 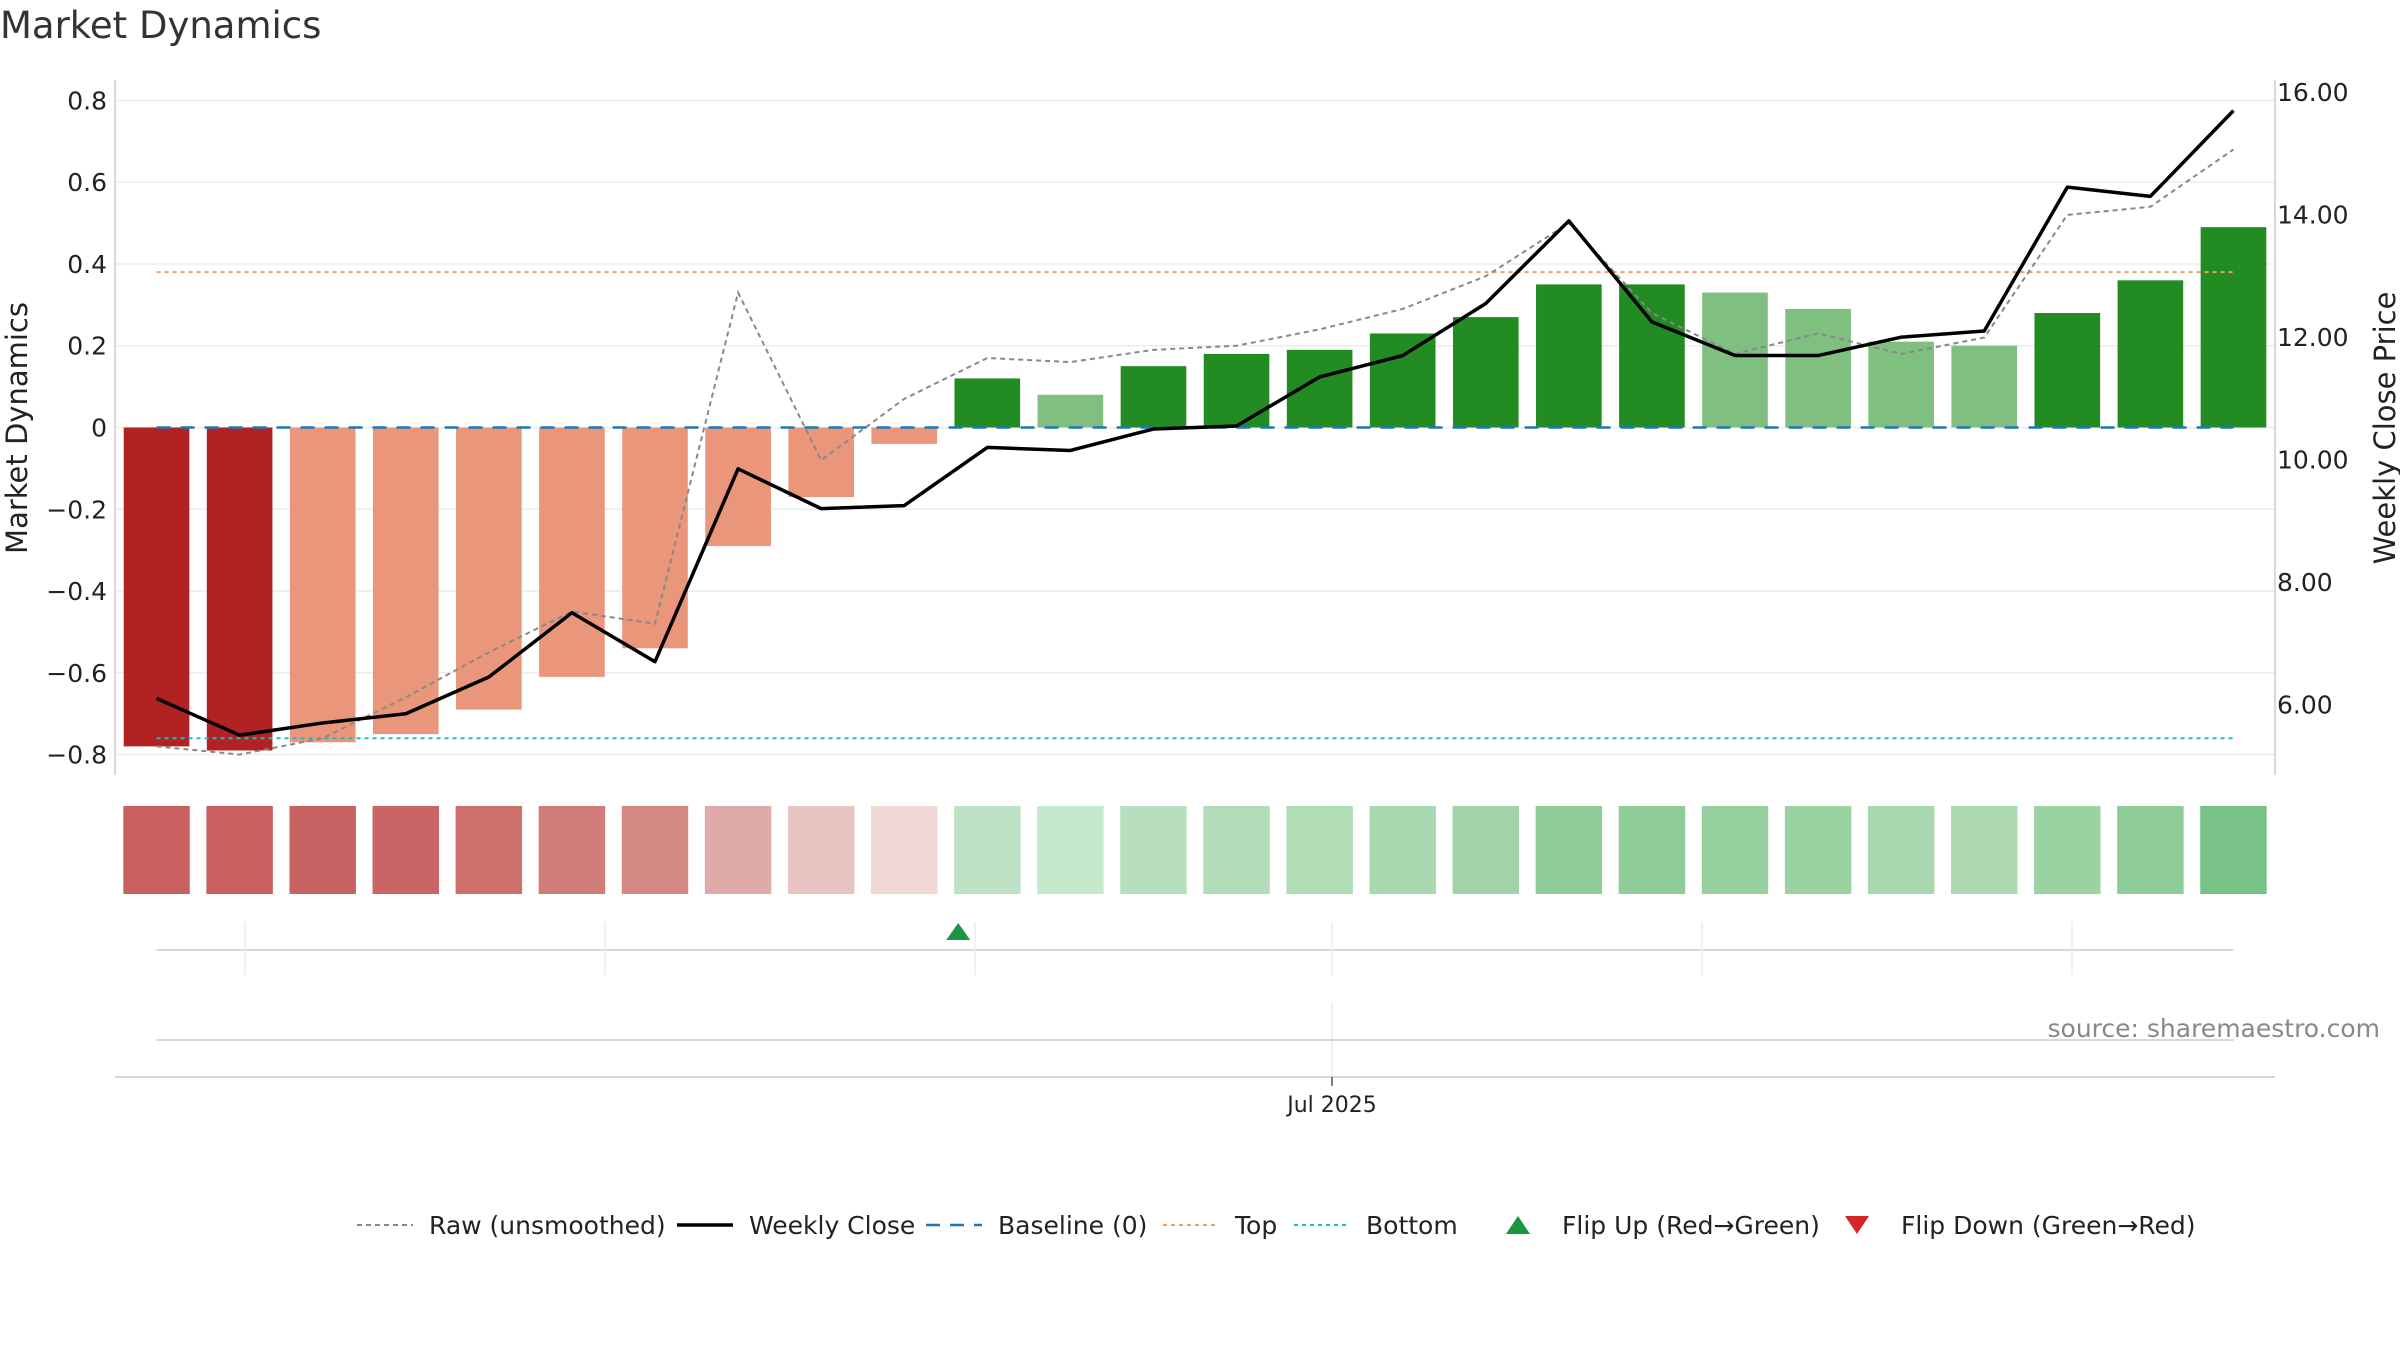 I want to click on y-tick-label: −0.4, so click(x=76, y=591).